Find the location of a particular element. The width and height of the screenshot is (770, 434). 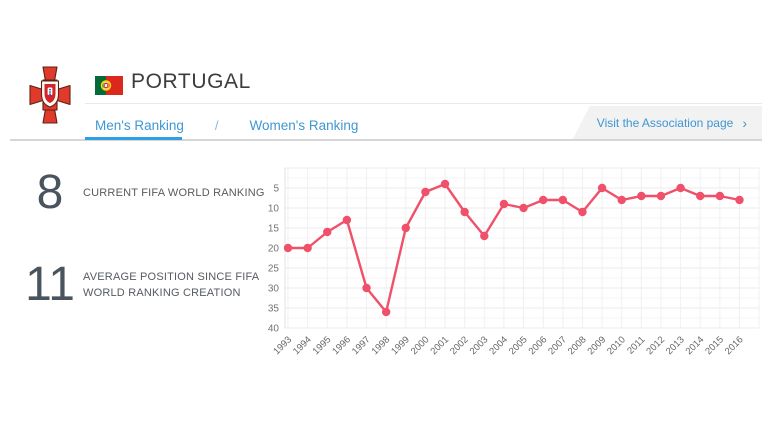

x-tick-label: 1999 is located at coordinates (400, 345).